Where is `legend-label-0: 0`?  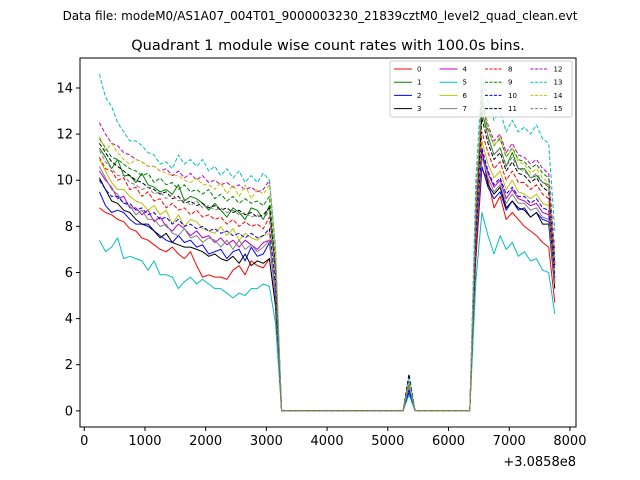
legend-label-0: 0 is located at coordinates (419, 70).